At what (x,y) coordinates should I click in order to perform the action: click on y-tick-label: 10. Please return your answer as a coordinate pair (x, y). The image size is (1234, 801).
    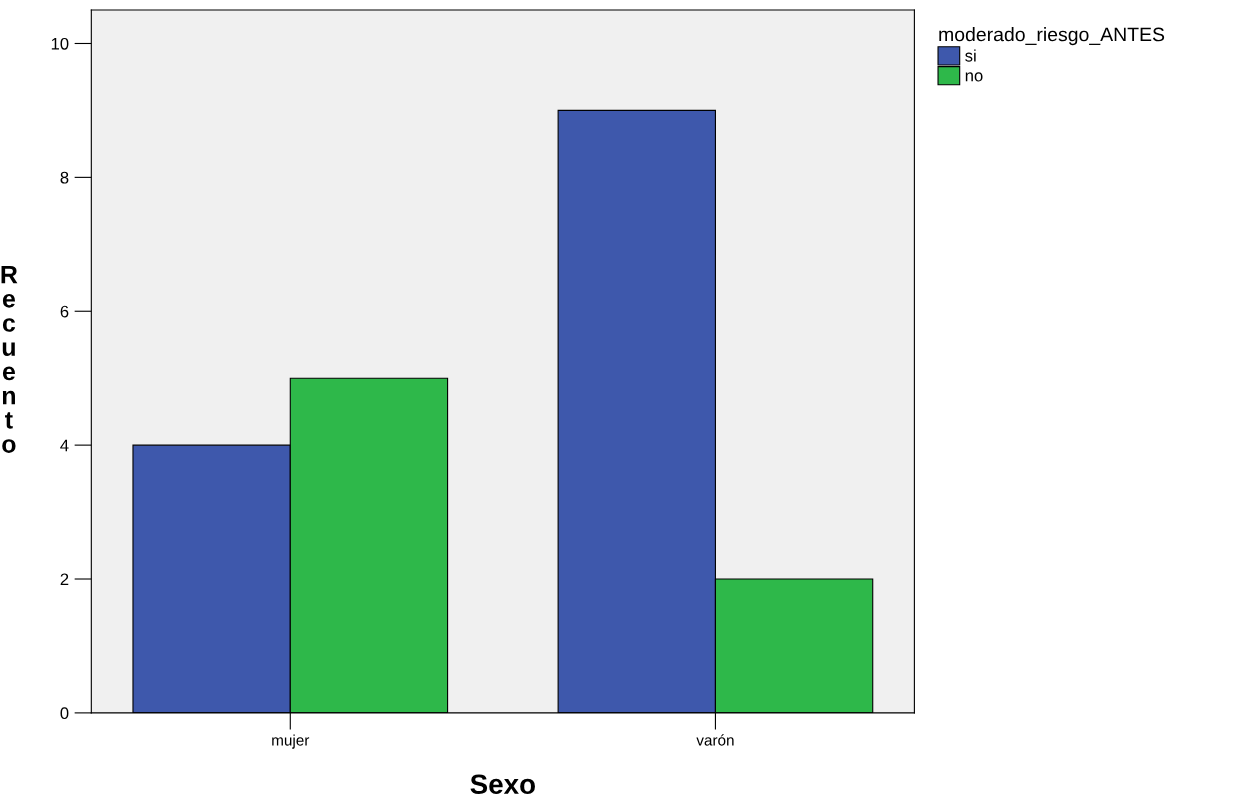
    Looking at the image, I should click on (60, 43).